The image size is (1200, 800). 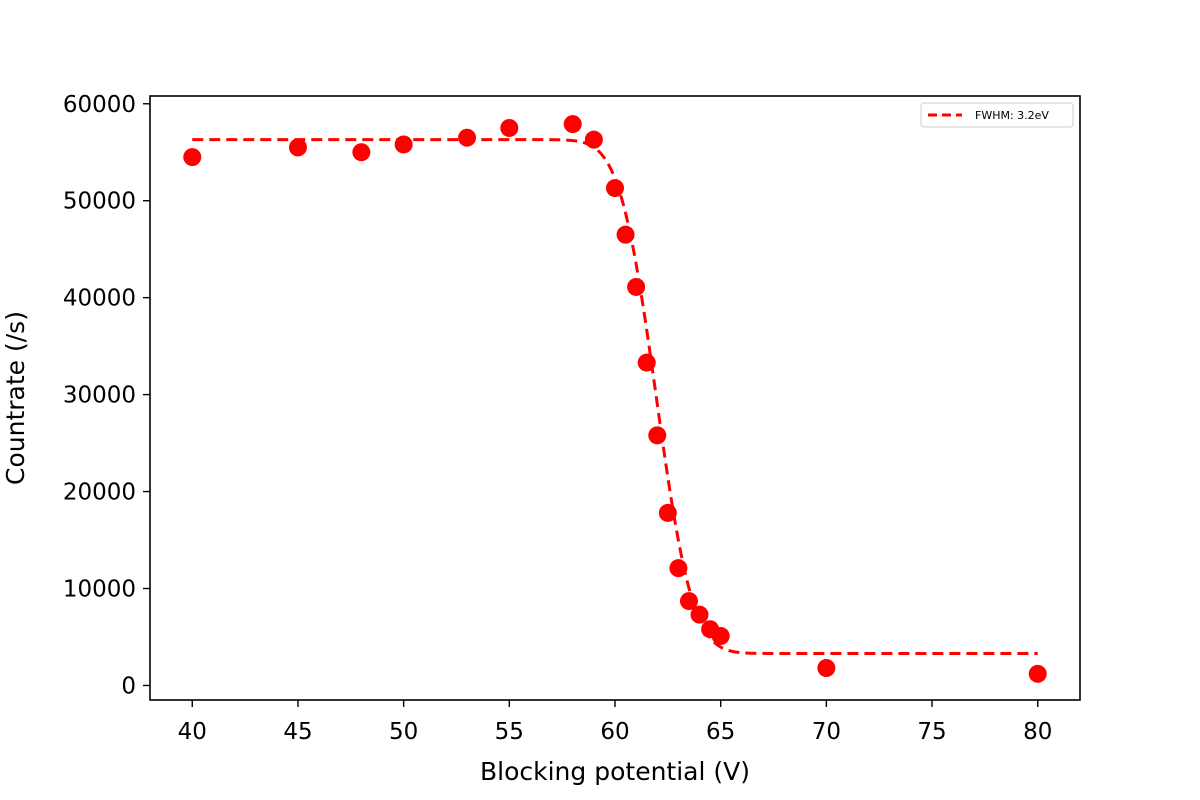 I want to click on y-tick-label: 0, so click(x=128, y=686).